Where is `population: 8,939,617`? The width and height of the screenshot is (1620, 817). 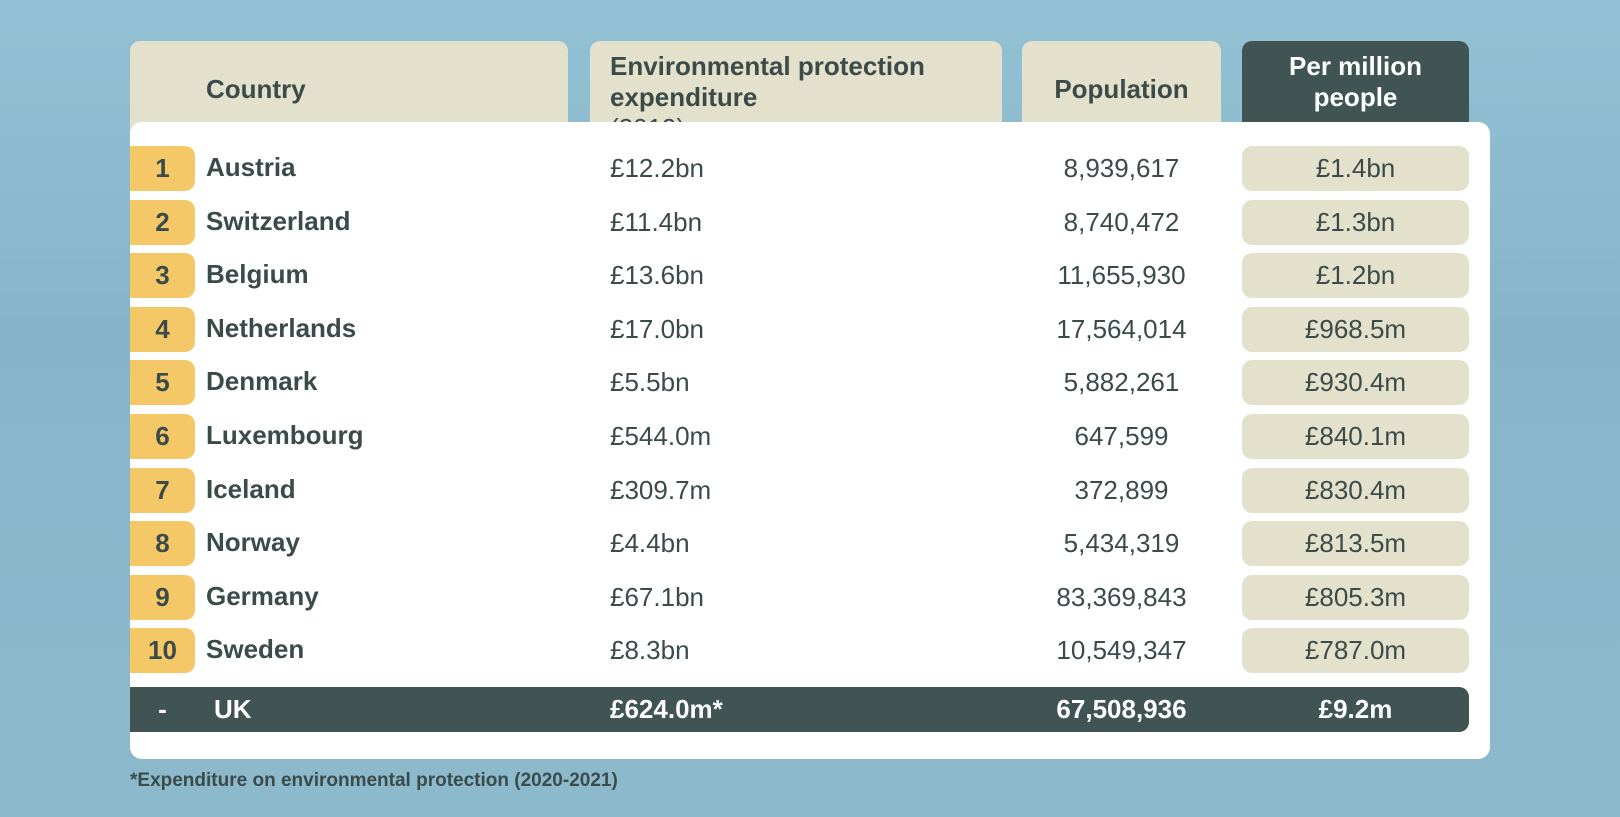
population: 8,939,617 is located at coordinates (1121, 168).